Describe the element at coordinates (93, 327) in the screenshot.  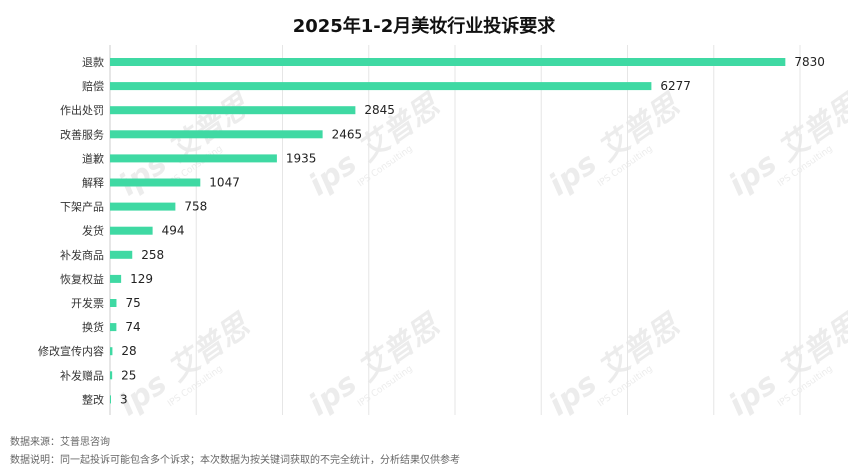
I see `category-label: 换货` at that location.